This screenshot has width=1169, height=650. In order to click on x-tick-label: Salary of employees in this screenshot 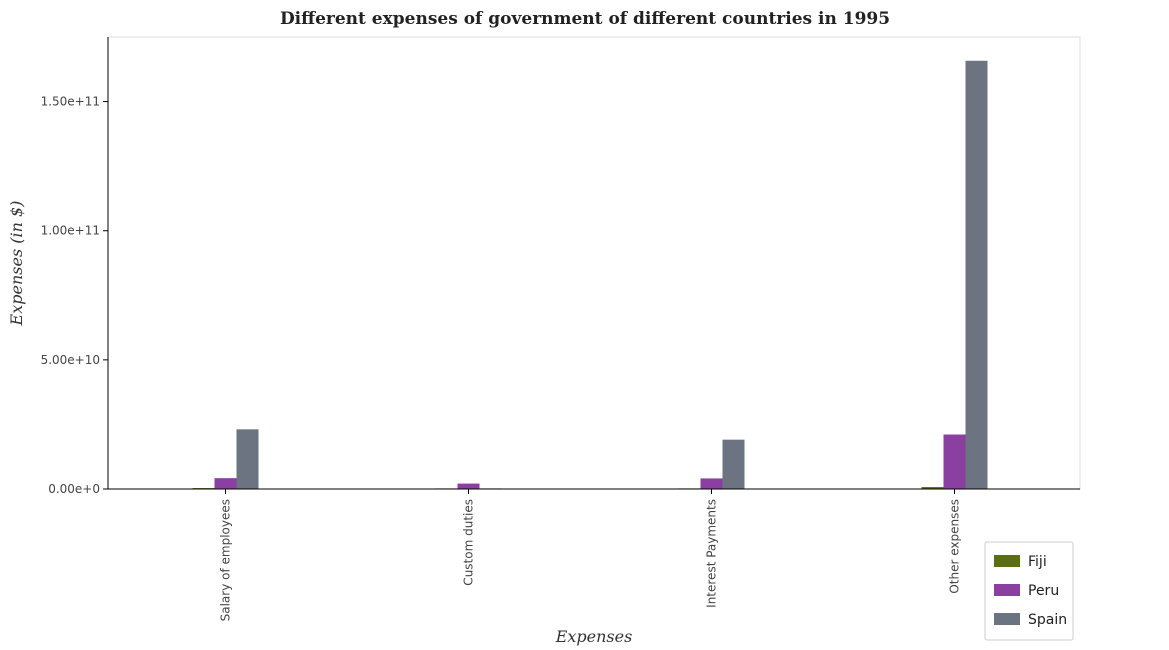, I will do `click(226, 560)`.